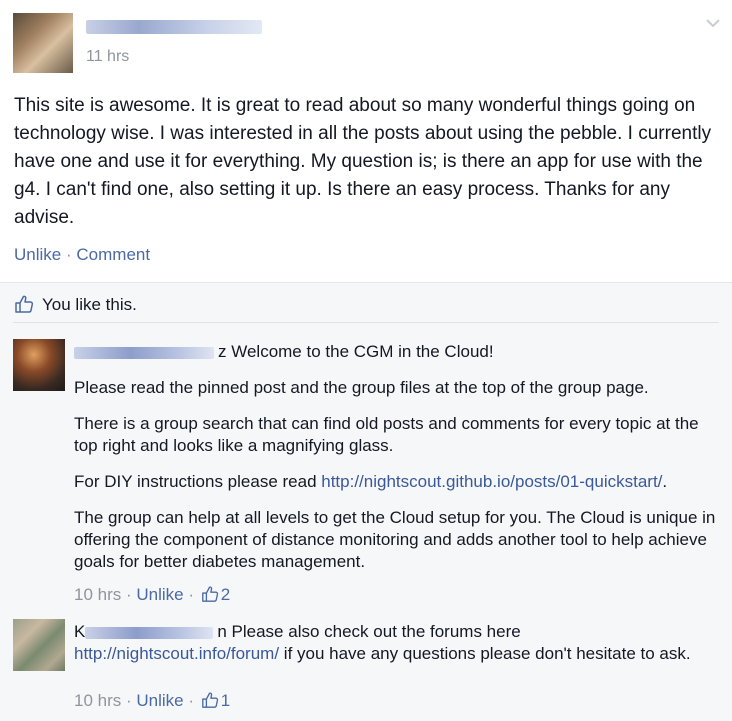 Image resolution: width=732 pixels, height=721 pixels. Describe the element at coordinates (174, 27) in the screenshot. I see `author-name-redacted` at that location.